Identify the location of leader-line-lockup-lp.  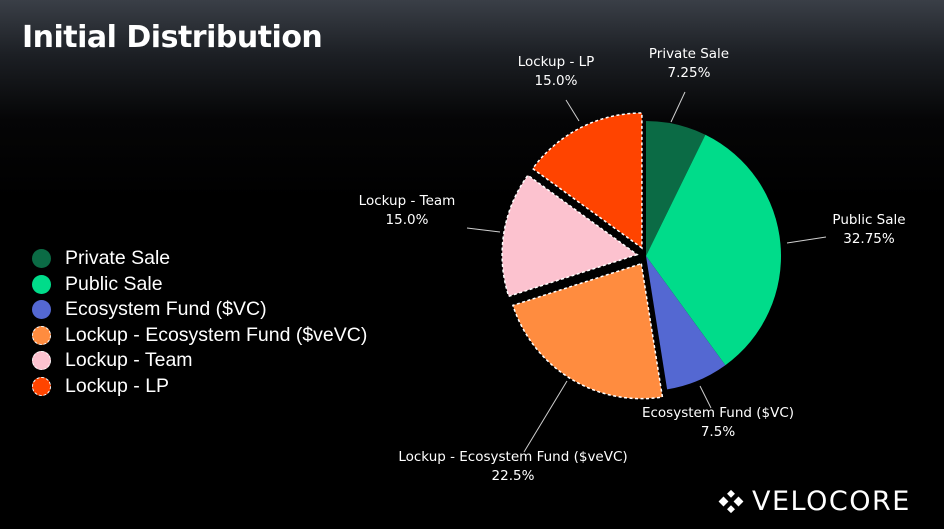
(572, 110).